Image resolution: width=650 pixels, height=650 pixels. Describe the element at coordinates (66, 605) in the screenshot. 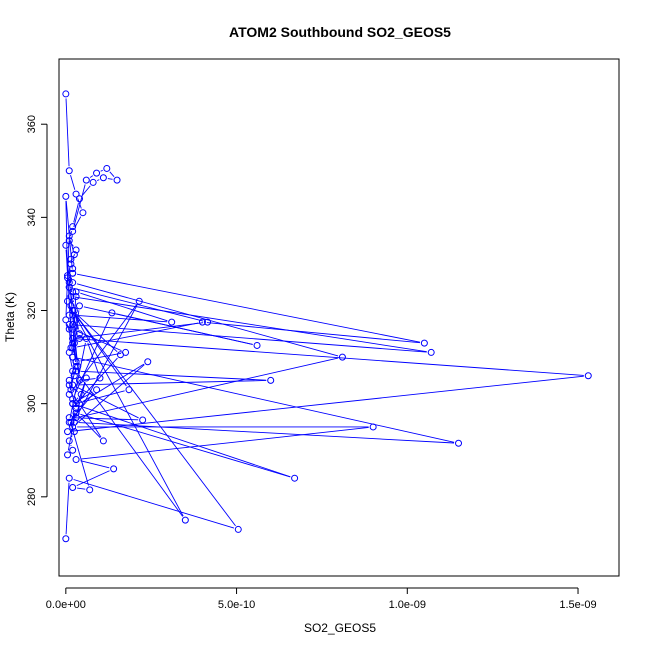

I see `x-tick-label: 0.0e+00` at that location.